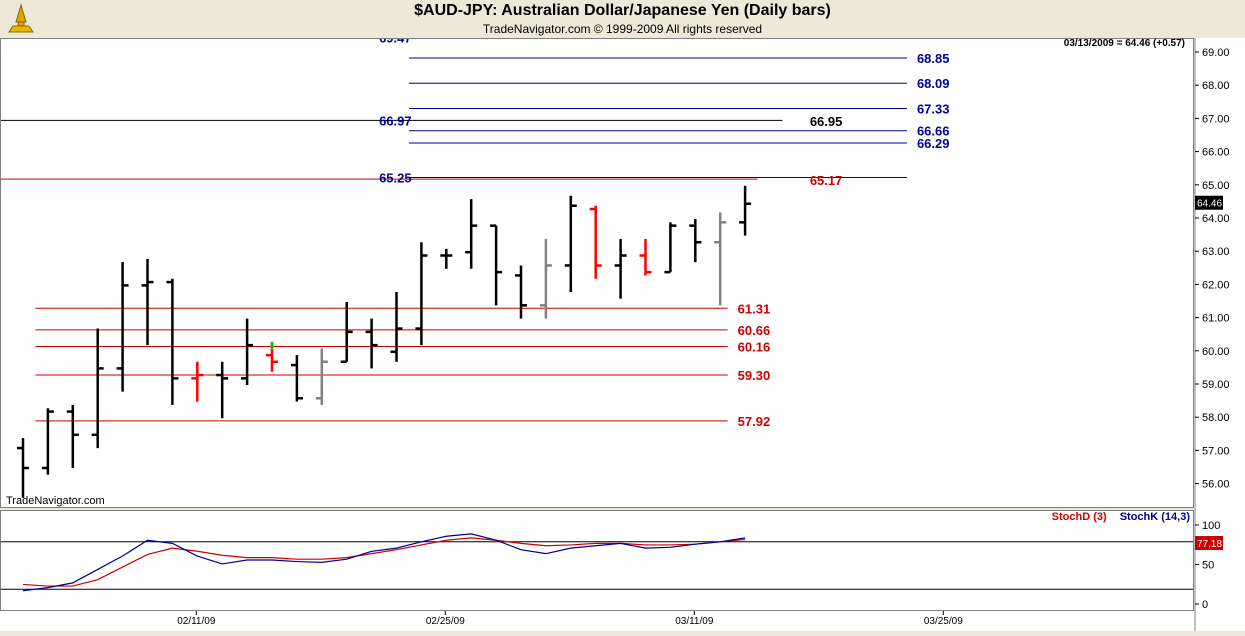 Image resolution: width=1245 pixels, height=636 pixels. What do you see at coordinates (1216, 285) in the screenshot?
I see `y-tick-label-6: 62.00` at bounding box center [1216, 285].